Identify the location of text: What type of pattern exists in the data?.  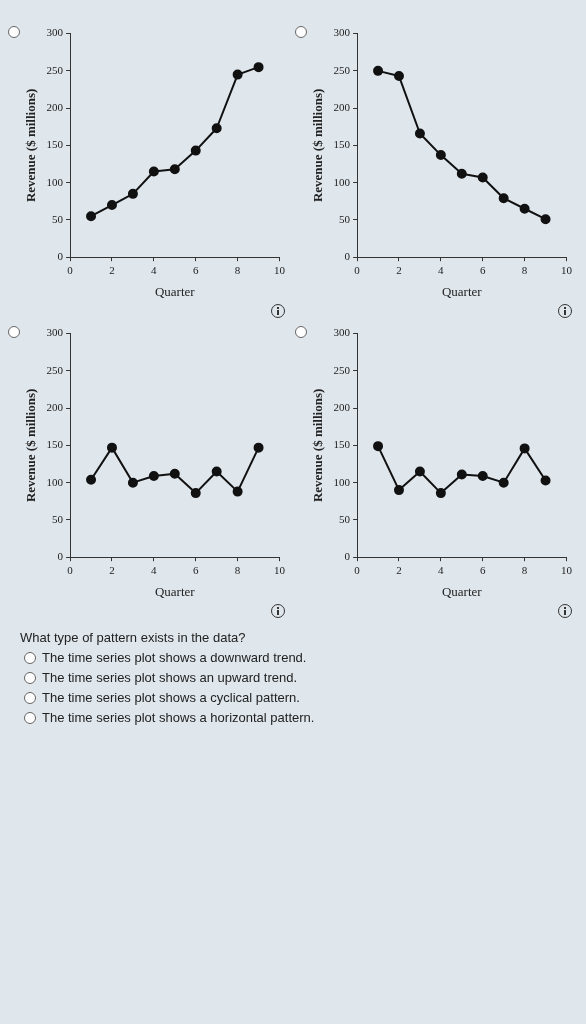
(133, 637).